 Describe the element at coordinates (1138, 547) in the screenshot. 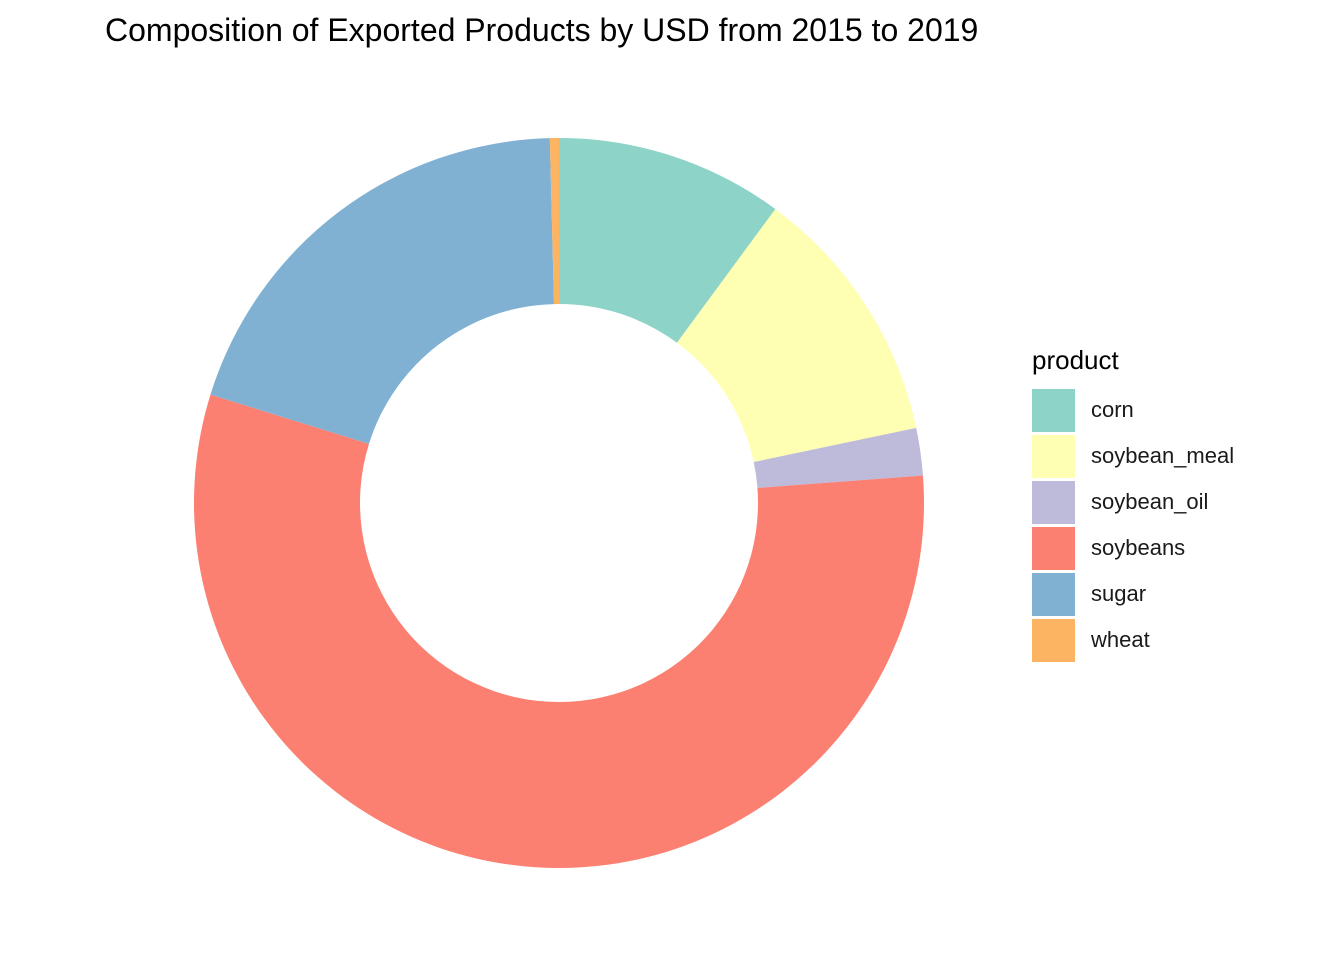

I see `legend-label: soybeans` at that location.